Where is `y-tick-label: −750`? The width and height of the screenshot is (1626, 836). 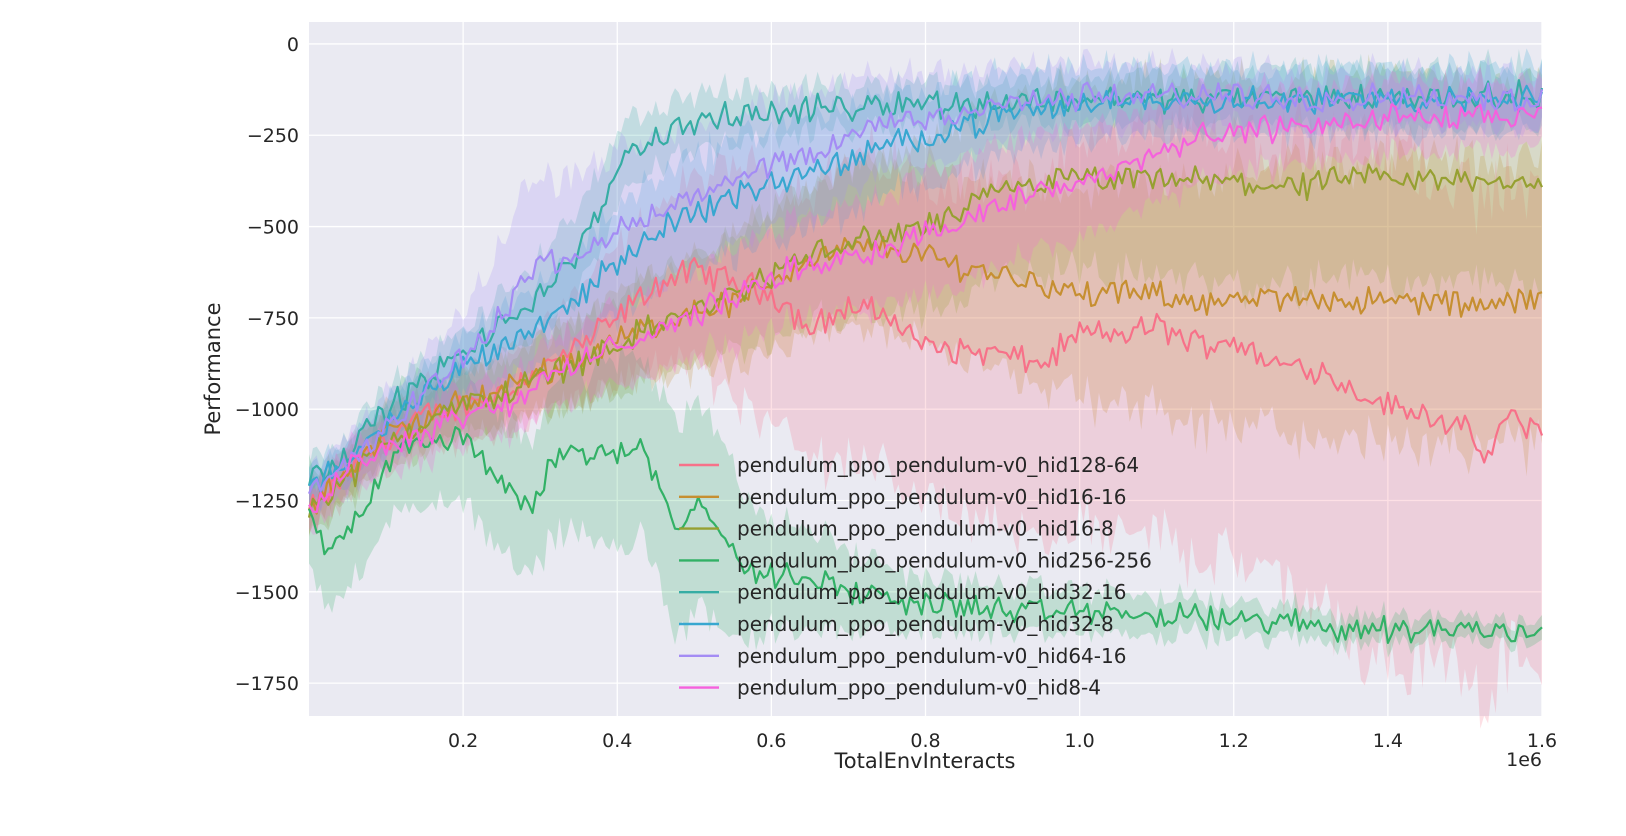 y-tick-label: −750 is located at coordinates (273, 319).